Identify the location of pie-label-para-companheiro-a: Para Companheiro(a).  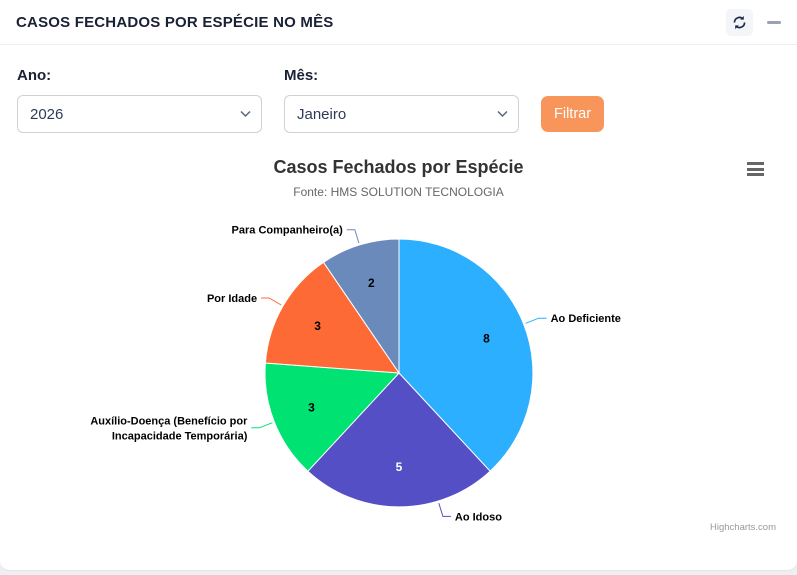
(288, 231).